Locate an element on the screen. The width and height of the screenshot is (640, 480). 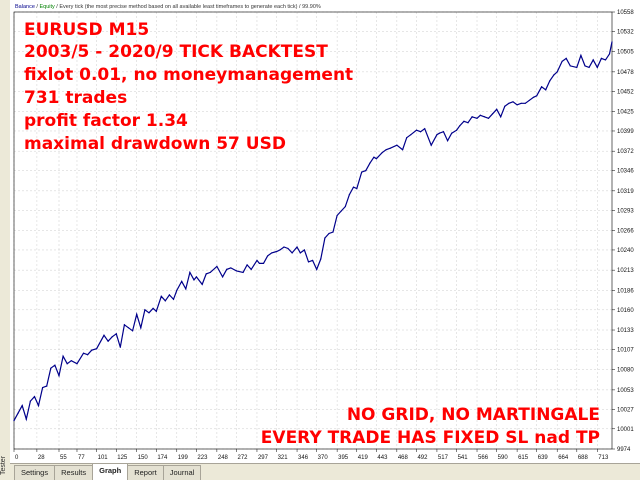
tab-journal: Journal is located at coordinates (182, 472).